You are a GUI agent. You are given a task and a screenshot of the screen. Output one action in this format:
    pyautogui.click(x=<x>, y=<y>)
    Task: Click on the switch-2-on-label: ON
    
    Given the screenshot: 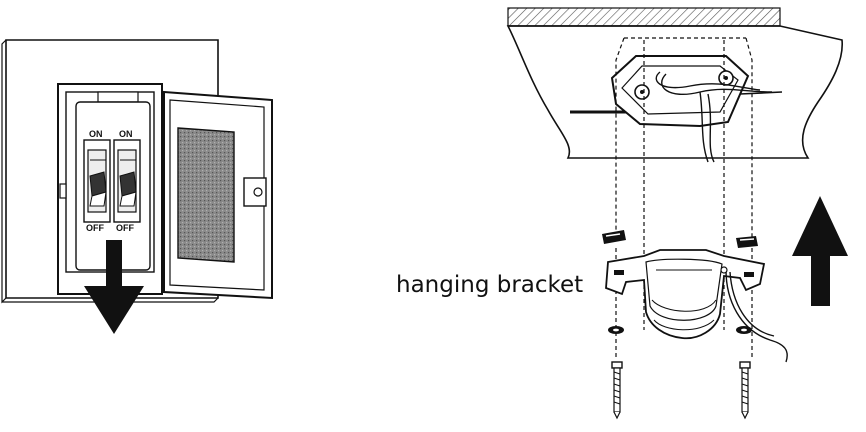 What is the action you would take?
    pyautogui.click(x=126, y=134)
    